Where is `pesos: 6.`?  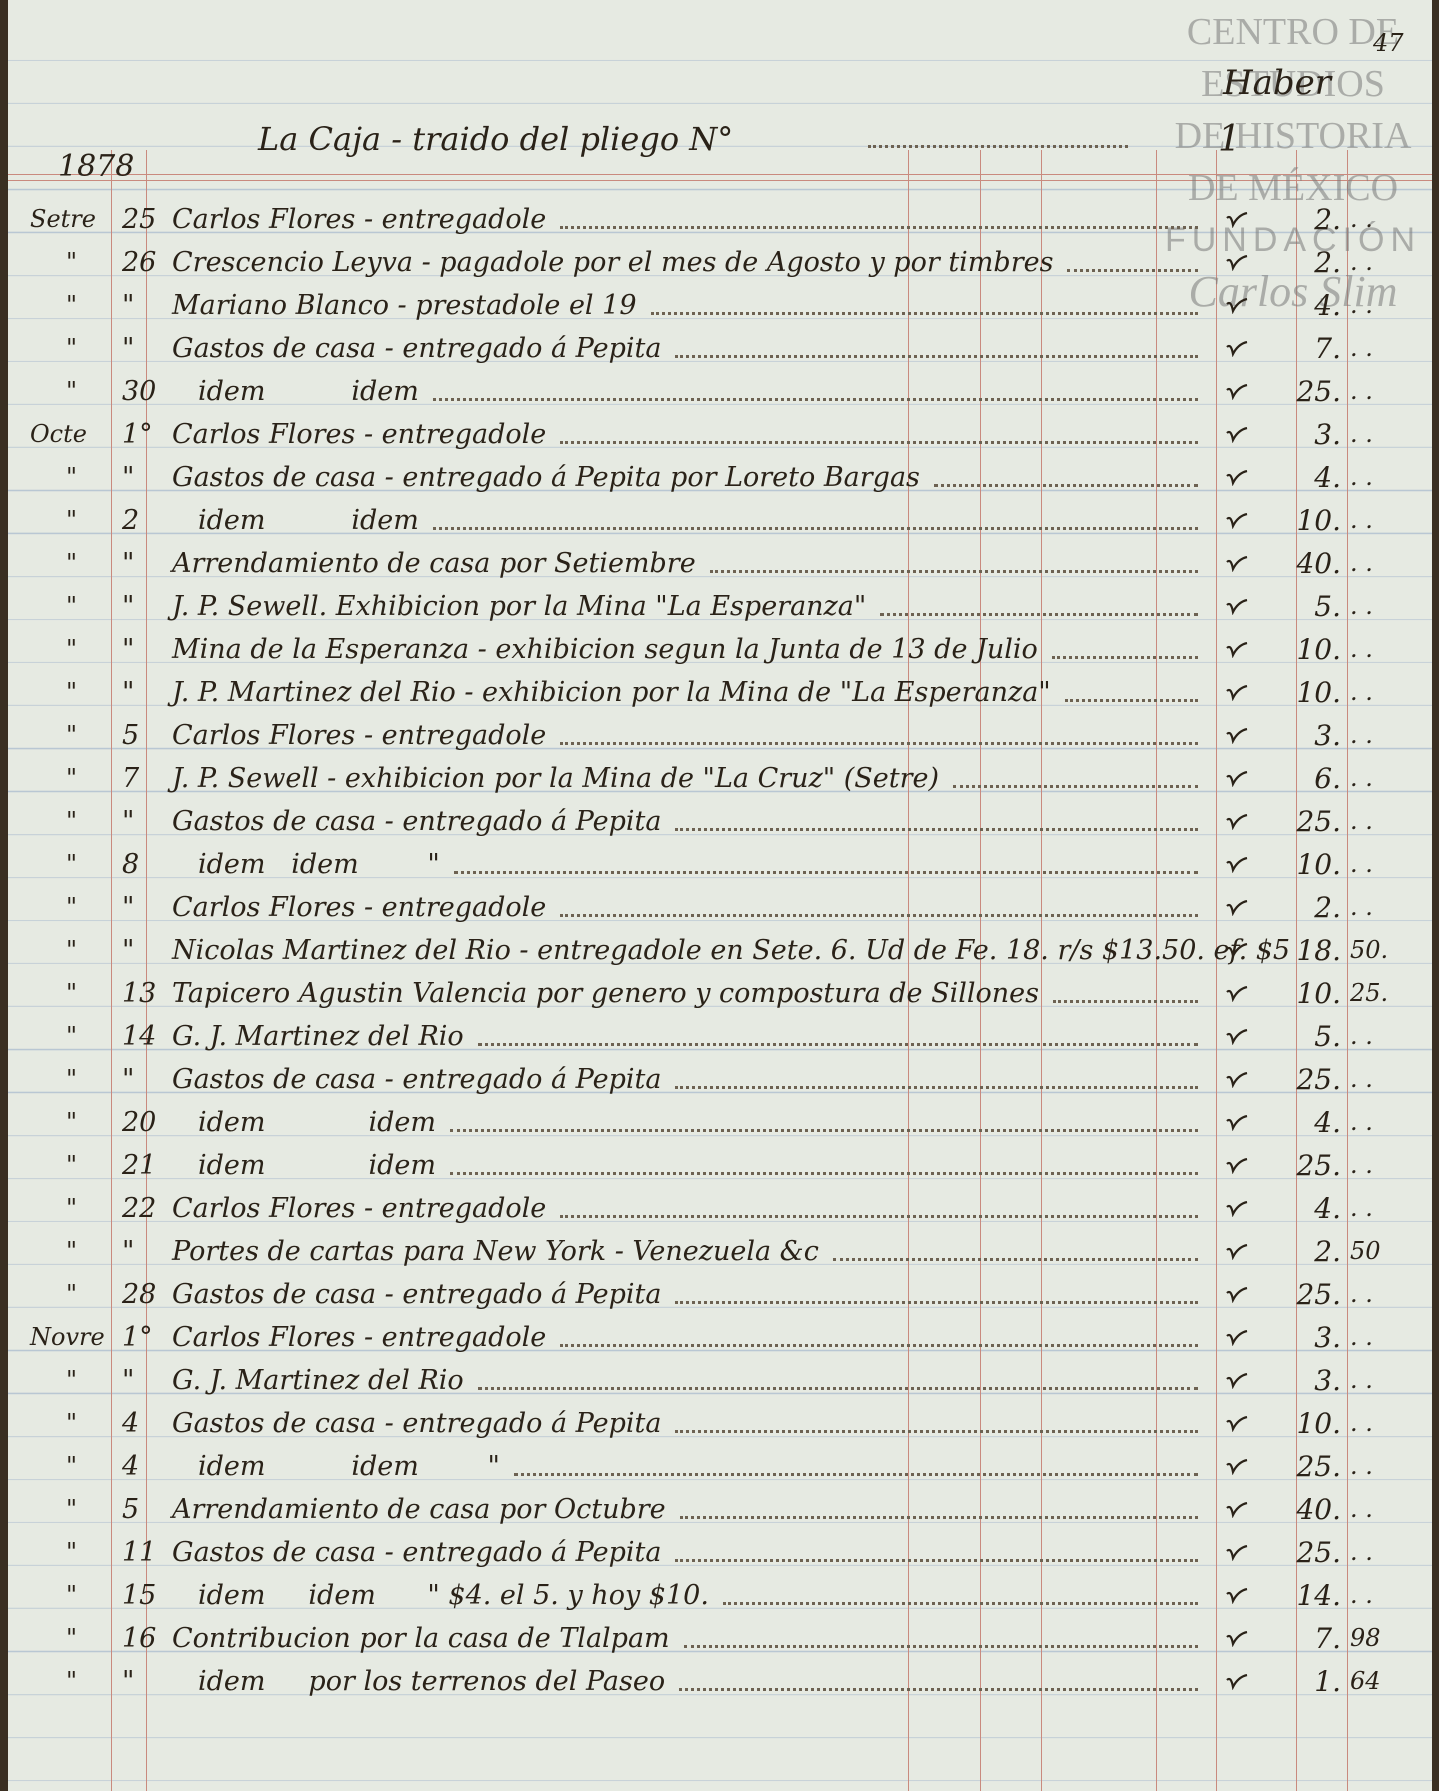 pesos: 6. is located at coordinates (1327, 778).